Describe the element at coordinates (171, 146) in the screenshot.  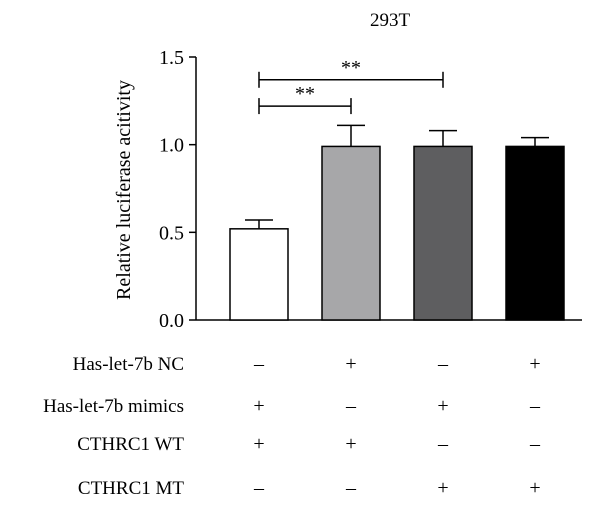
I see `y-tick-label: 1.0` at that location.